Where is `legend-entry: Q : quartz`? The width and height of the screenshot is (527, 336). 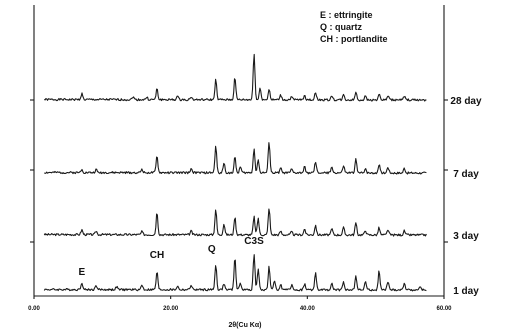
legend-entry: Q : quartz is located at coordinates (341, 27).